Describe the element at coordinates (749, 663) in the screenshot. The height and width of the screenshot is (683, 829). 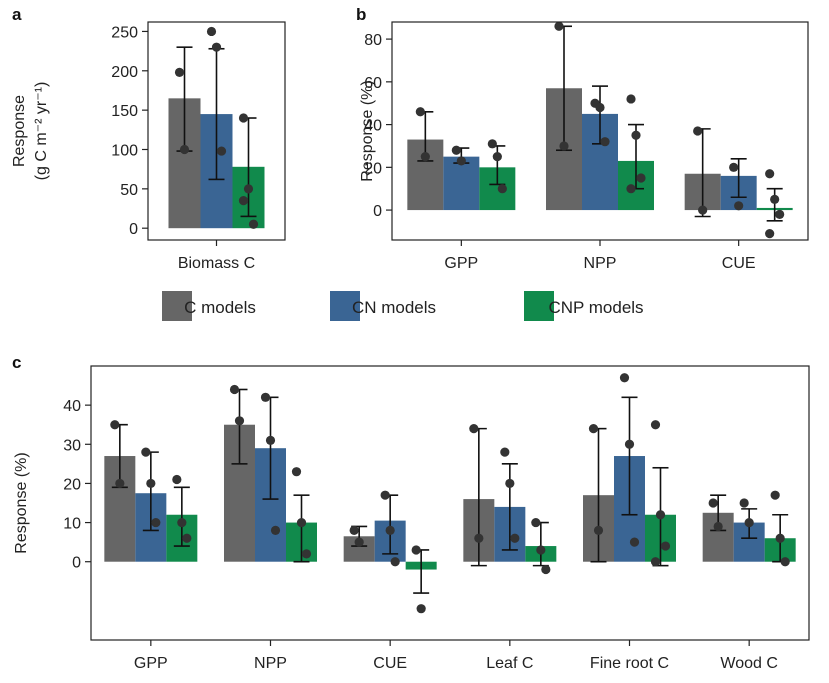
I see `x-tick-label: Wood C` at that location.